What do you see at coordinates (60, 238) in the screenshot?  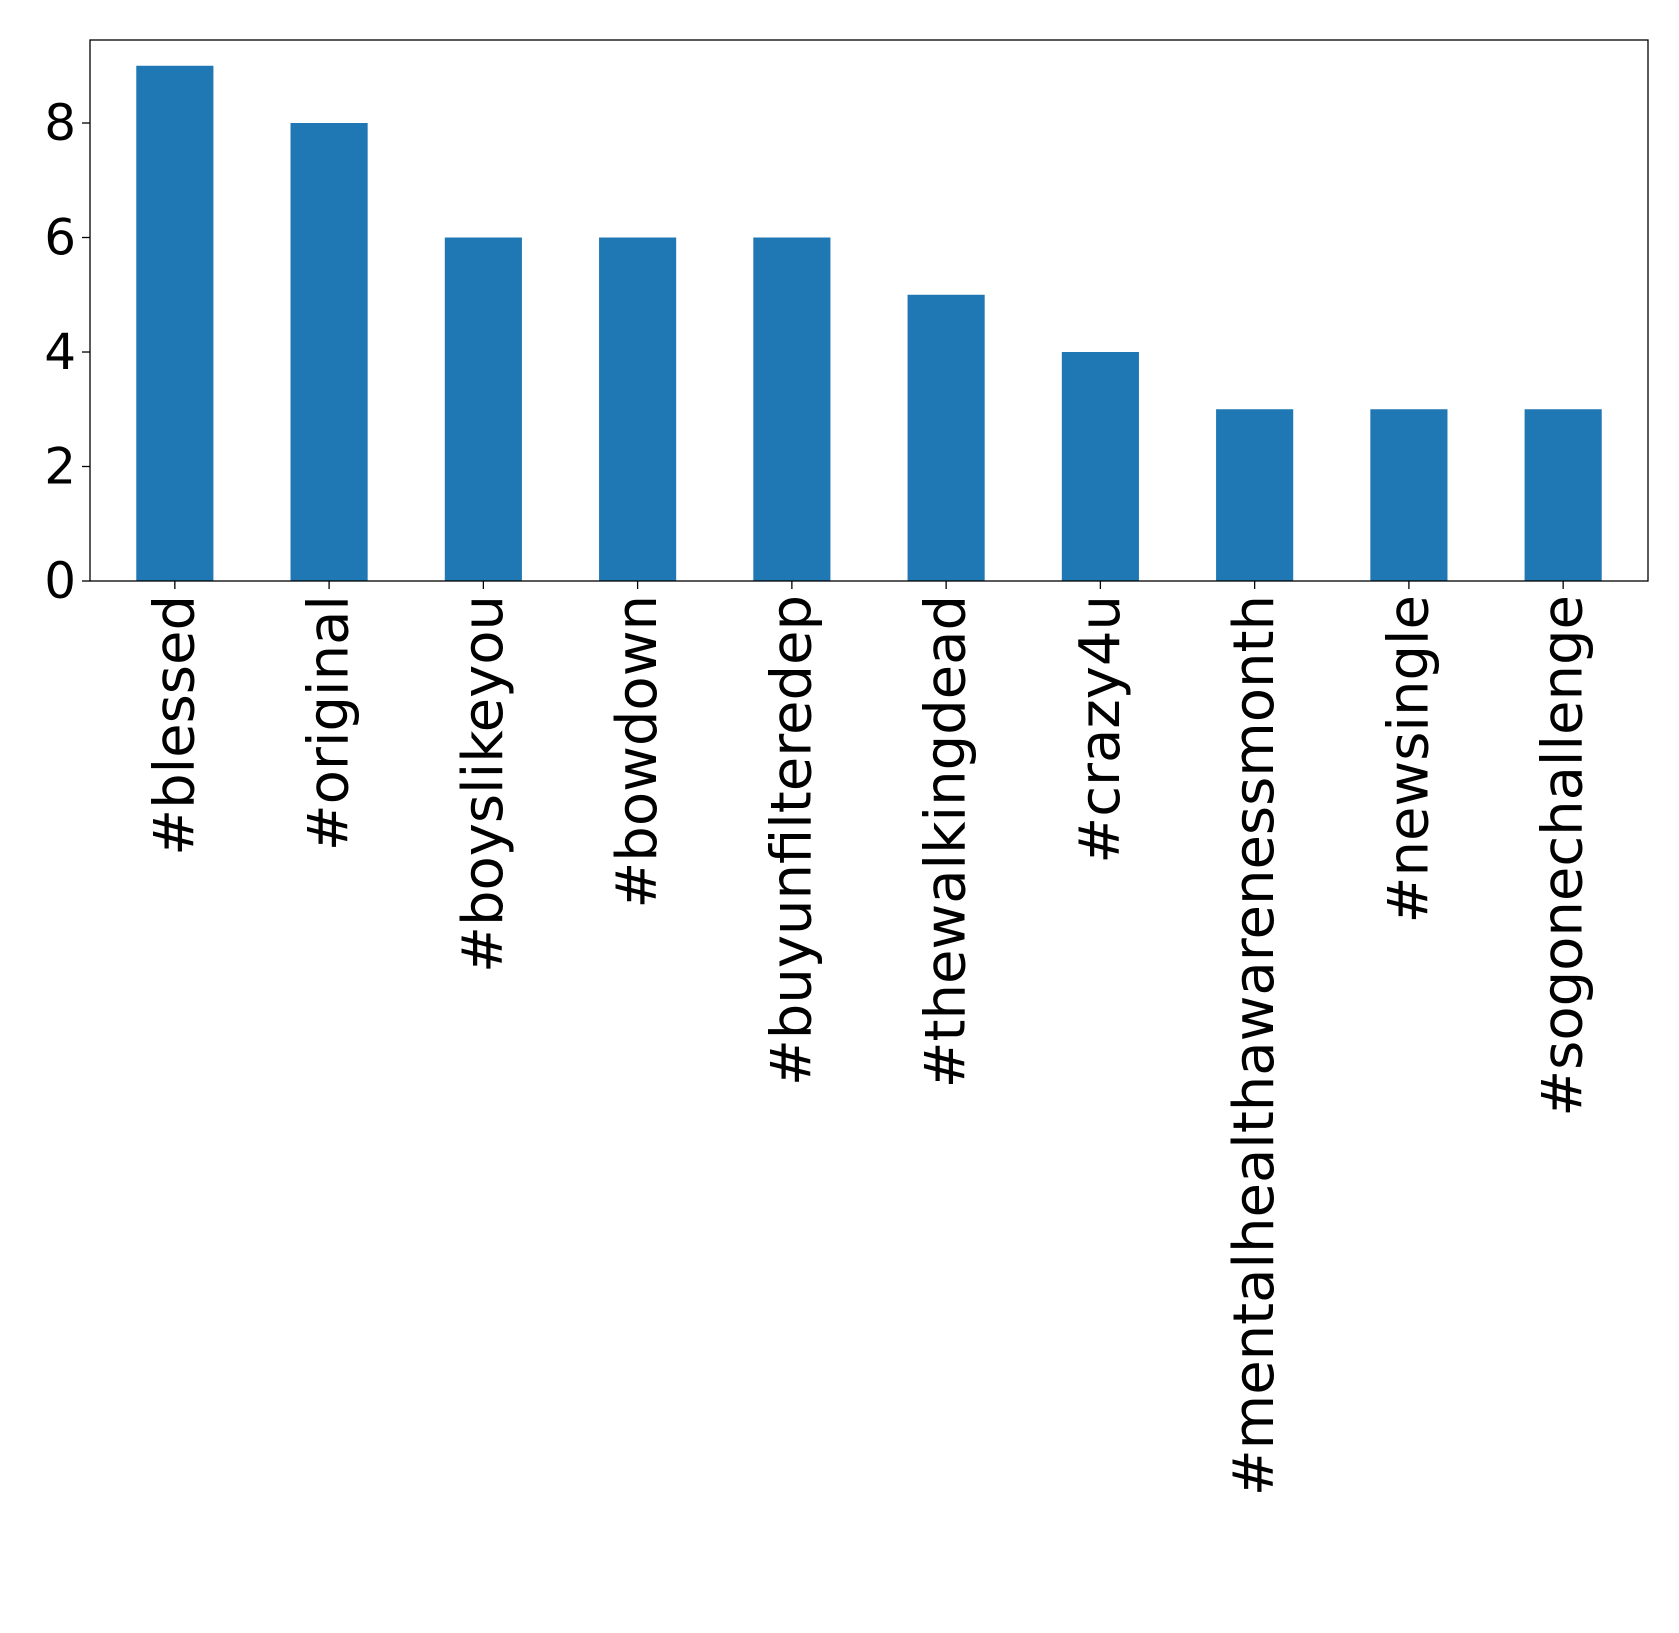 I see `y-tick-label: 6` at bounding box center [60, 238].